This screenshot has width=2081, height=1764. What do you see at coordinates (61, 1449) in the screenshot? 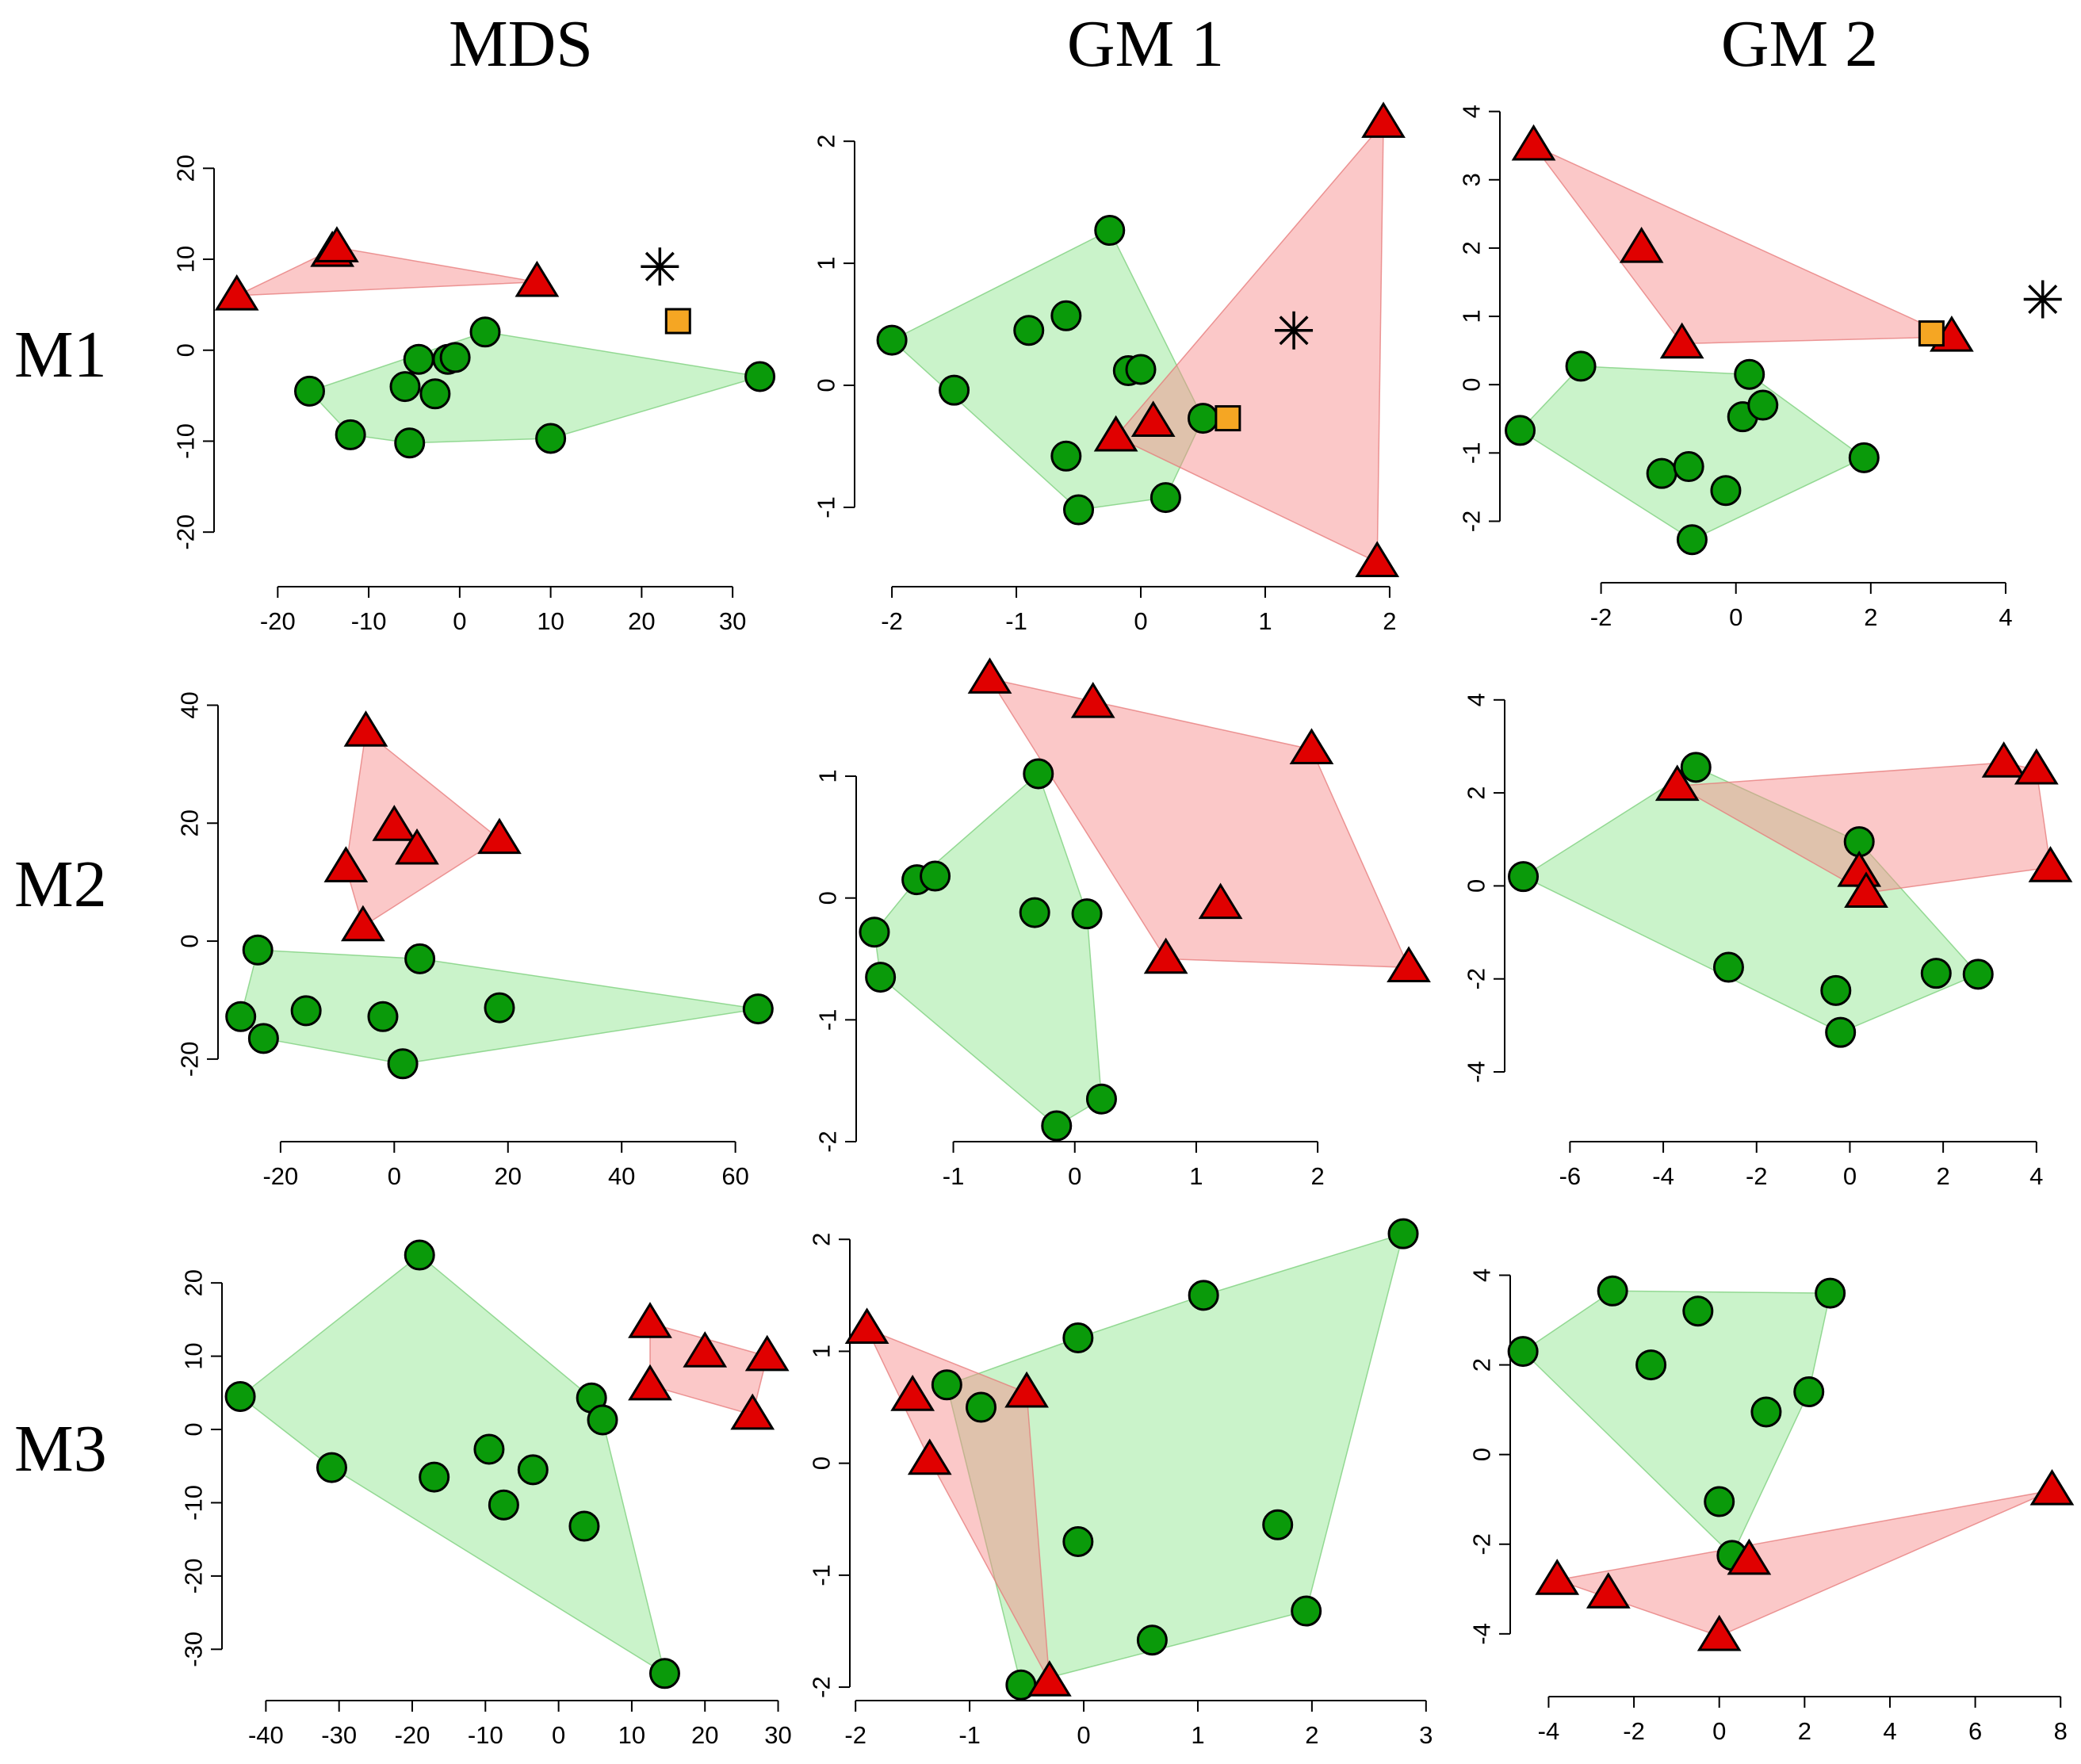
I see `row-title-m3: M3` at bounding box center [61, 1449].